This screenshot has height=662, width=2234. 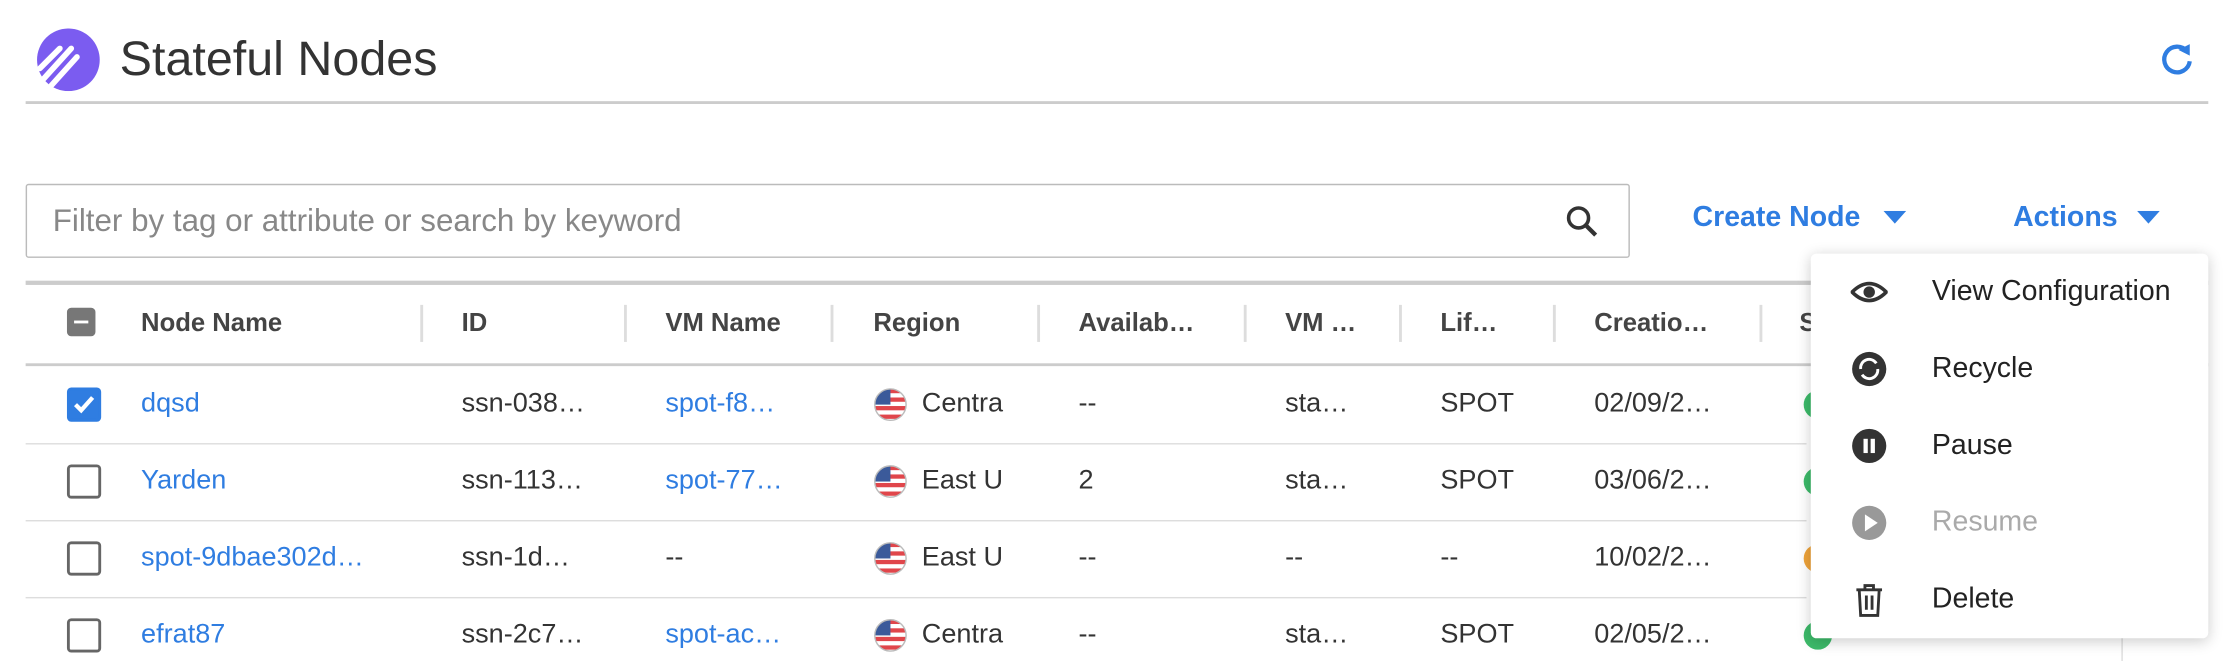 I want to click on create-node-button: Create Node, so click(x=1776, y=217).